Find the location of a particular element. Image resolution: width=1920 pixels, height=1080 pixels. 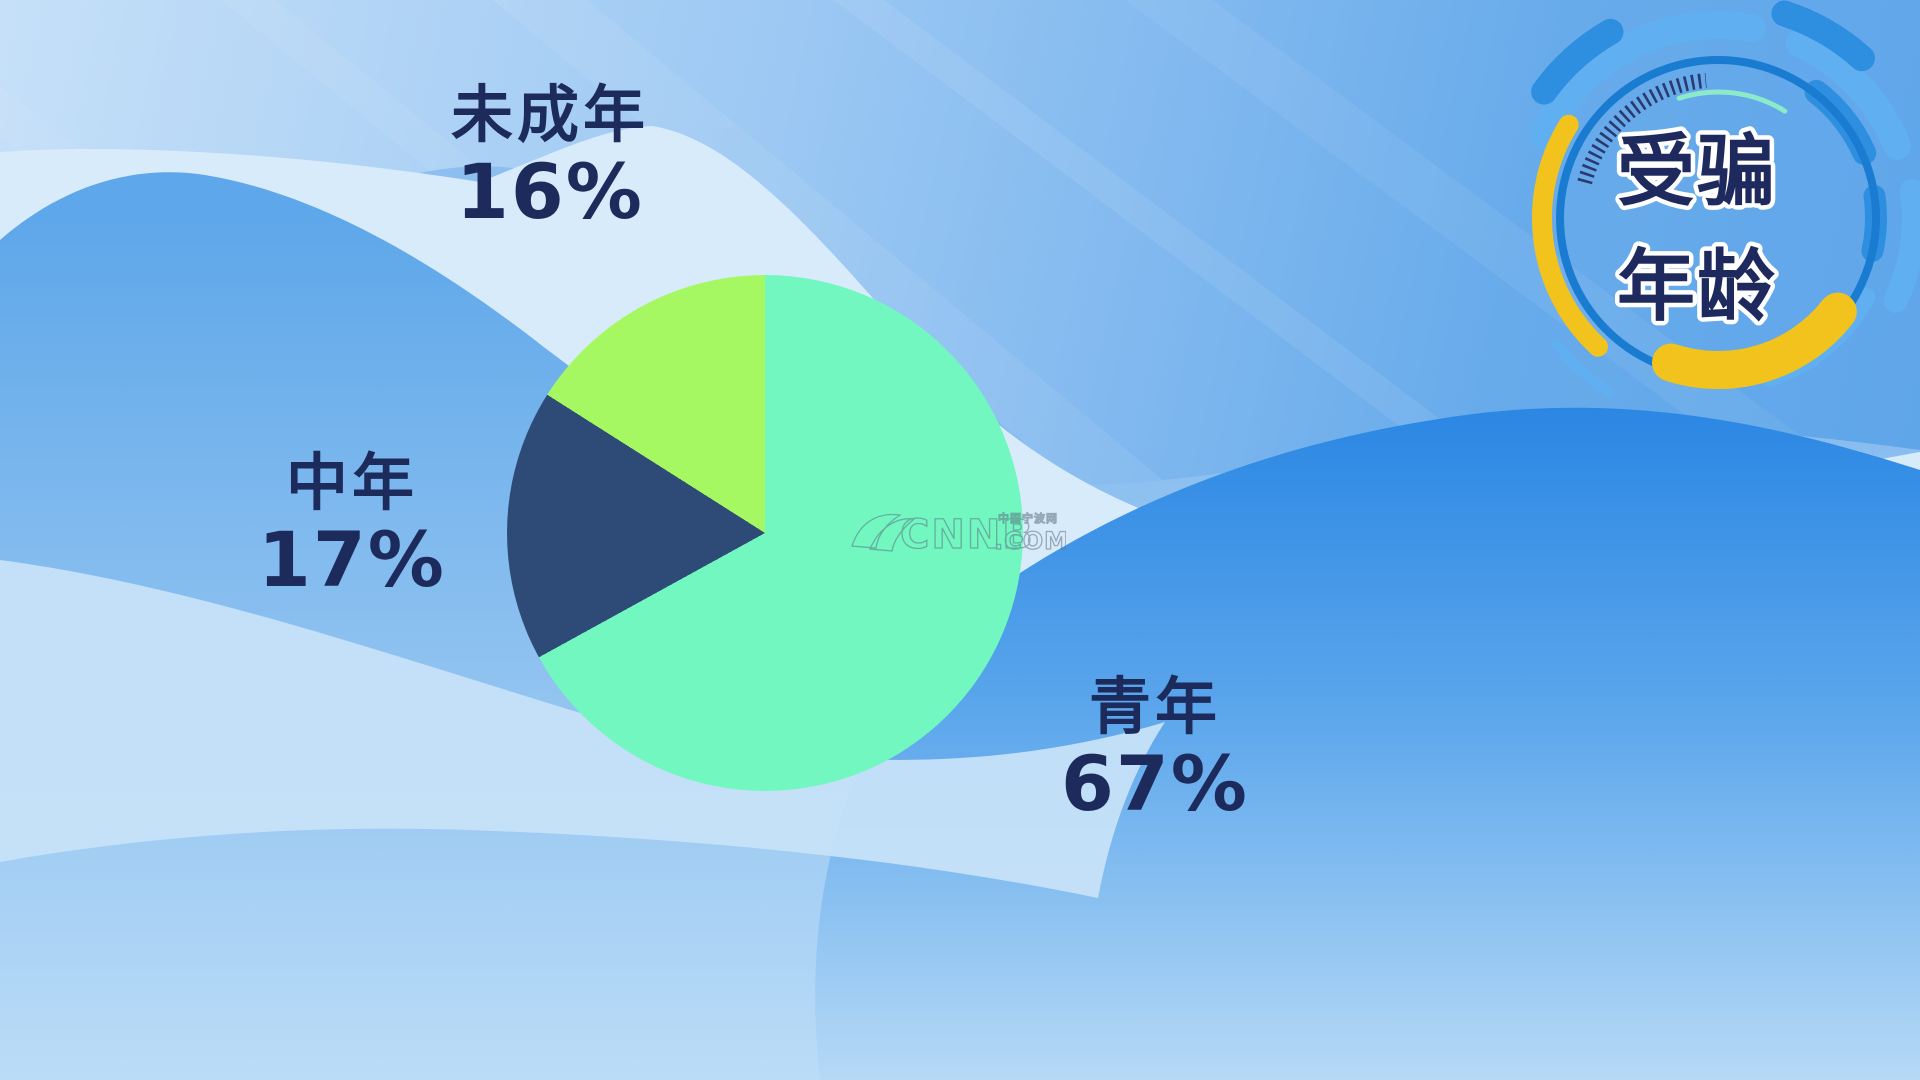

watermark-text-main: CNNB is located at coordinates (967, 535).